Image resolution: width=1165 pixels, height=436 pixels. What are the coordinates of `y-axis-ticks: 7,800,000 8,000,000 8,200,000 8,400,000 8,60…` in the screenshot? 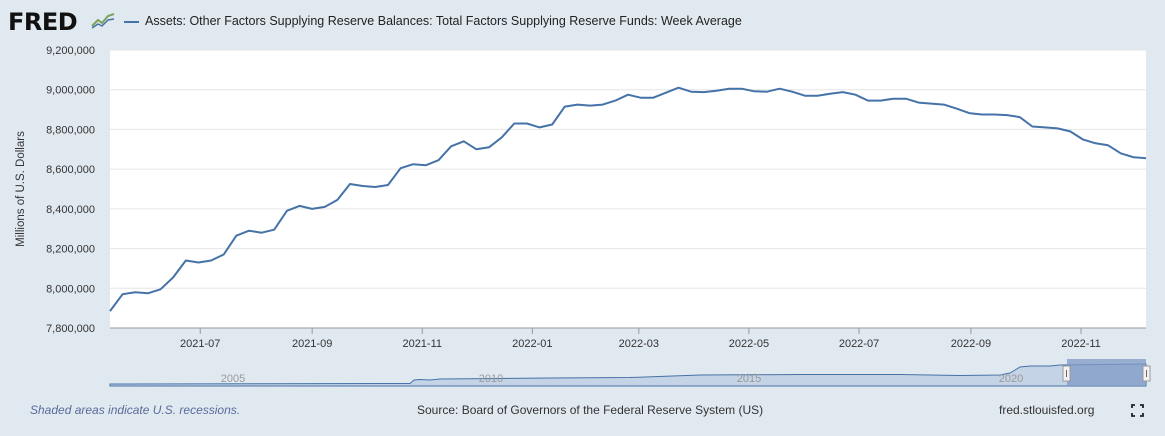 It's located at (70, 190).